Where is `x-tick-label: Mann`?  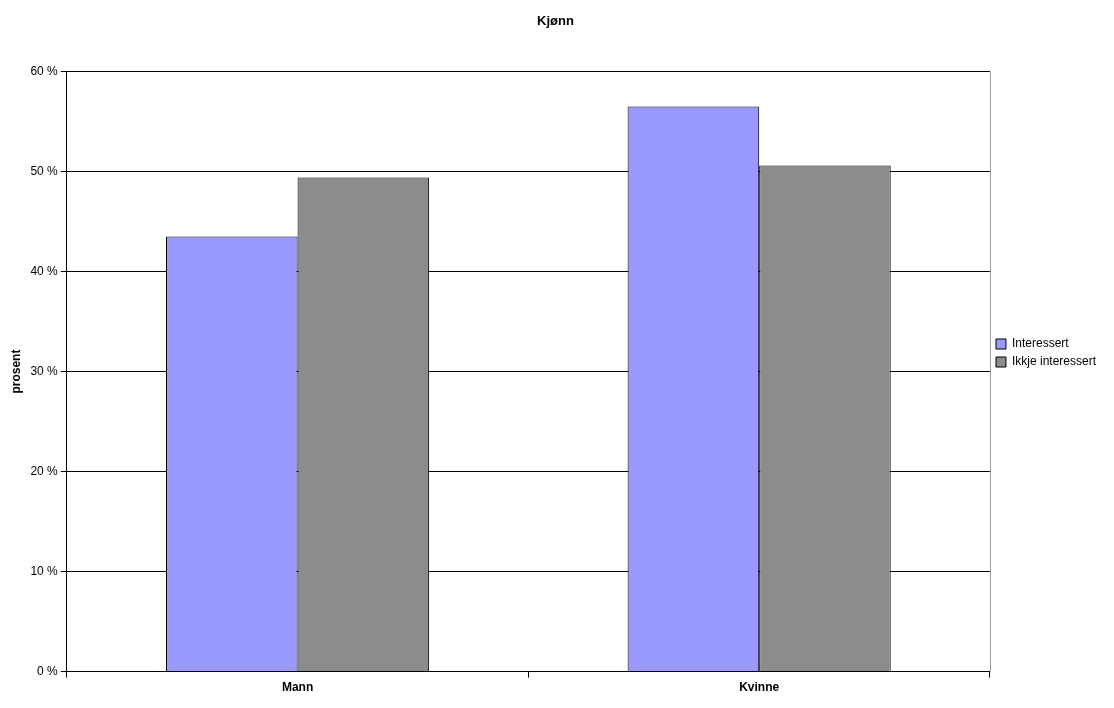 x-tick-label: Mann is located at coordinates (297, 687).